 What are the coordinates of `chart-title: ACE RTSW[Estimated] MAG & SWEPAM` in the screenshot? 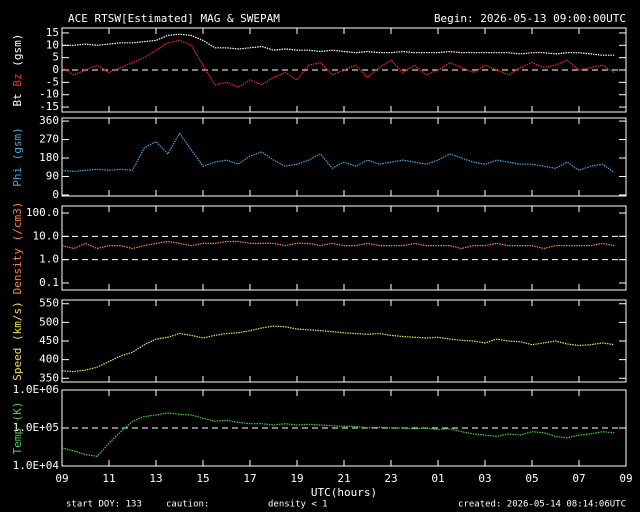 It's located at (174, 18).